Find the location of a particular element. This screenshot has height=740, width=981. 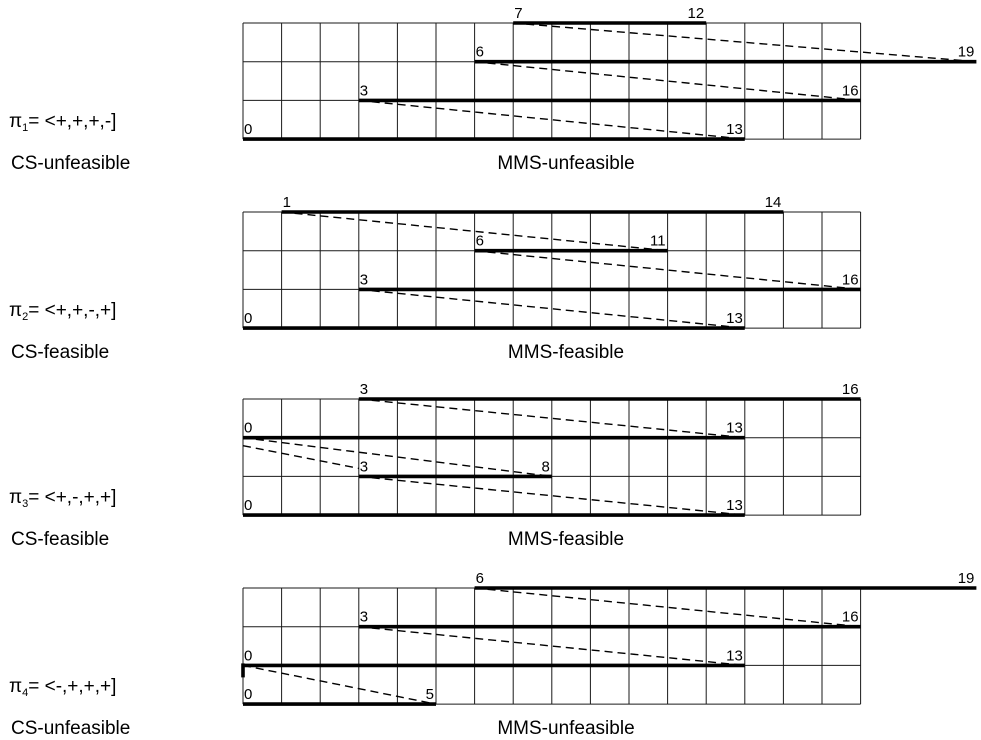

interval-end-label: 8 is located at coordinates (545, 466).